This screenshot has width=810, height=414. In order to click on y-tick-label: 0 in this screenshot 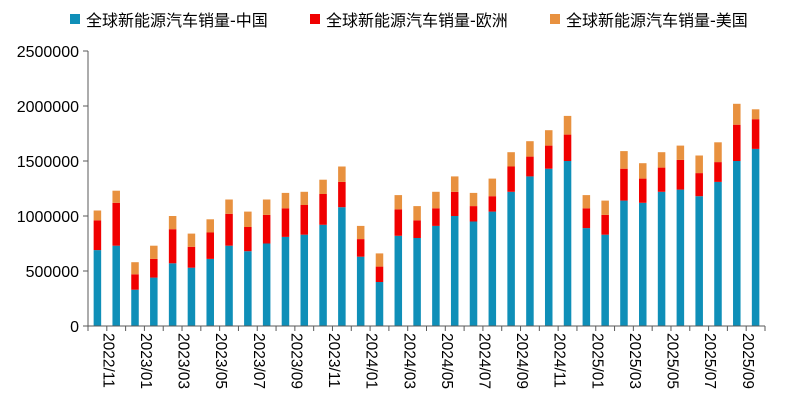, I will do `click(74, 327)`.